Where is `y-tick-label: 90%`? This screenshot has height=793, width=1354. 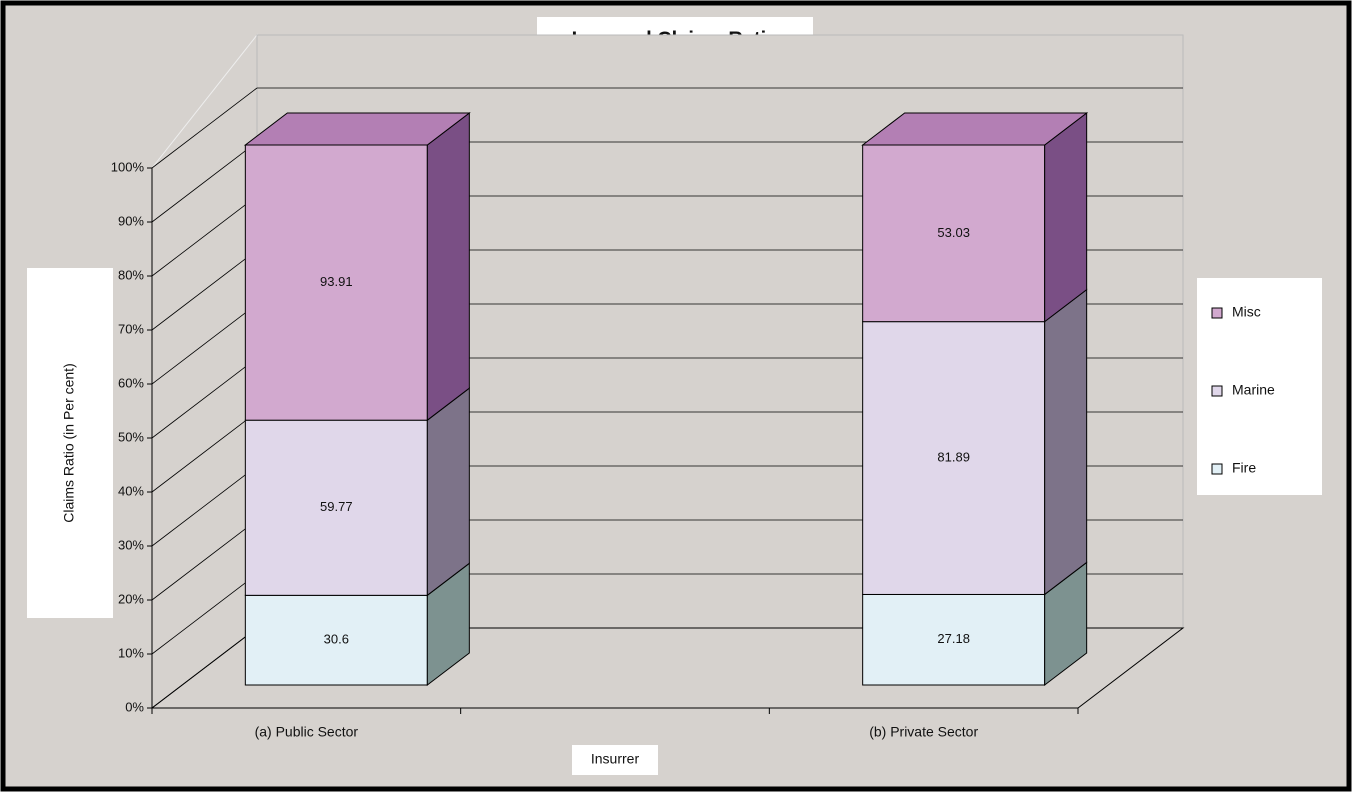 y-tick-label: 90% is located at coordinates (131, 220).